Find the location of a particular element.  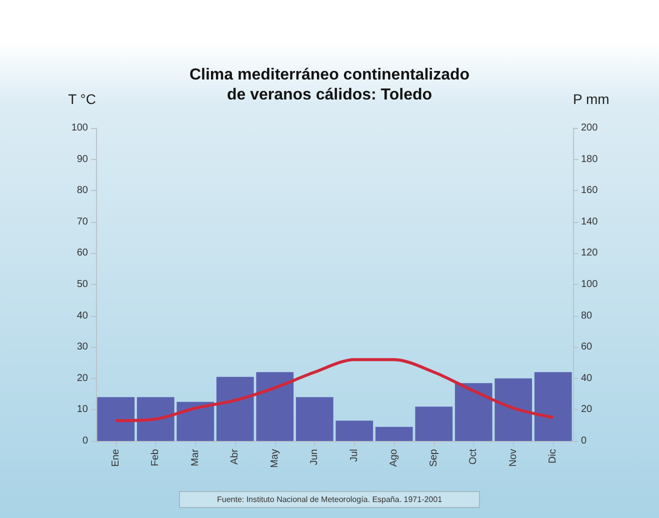

y-tick-label: 20 is located at coordinates (82, 378).